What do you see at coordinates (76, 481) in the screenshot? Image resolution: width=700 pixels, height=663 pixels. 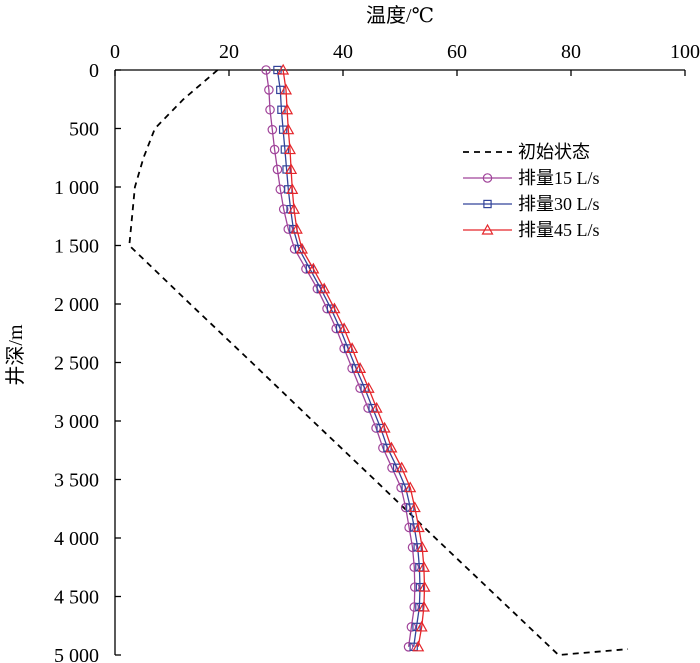 I see `y-tick-label: 3 500` at bounding box center [76, 481].